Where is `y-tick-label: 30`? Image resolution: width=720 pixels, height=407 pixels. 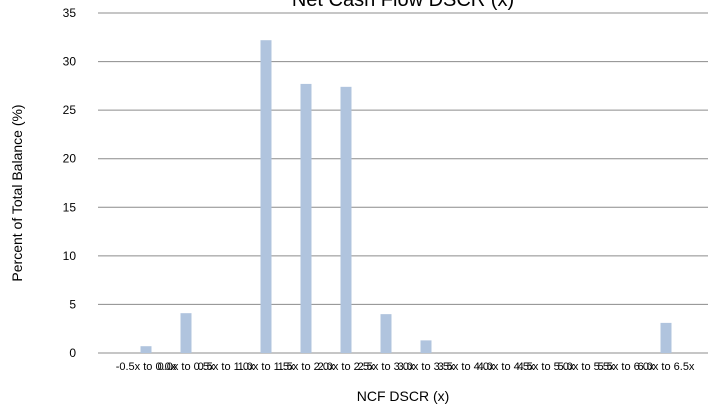 y-tick-label: 30 is located at coordinates (70, 62).